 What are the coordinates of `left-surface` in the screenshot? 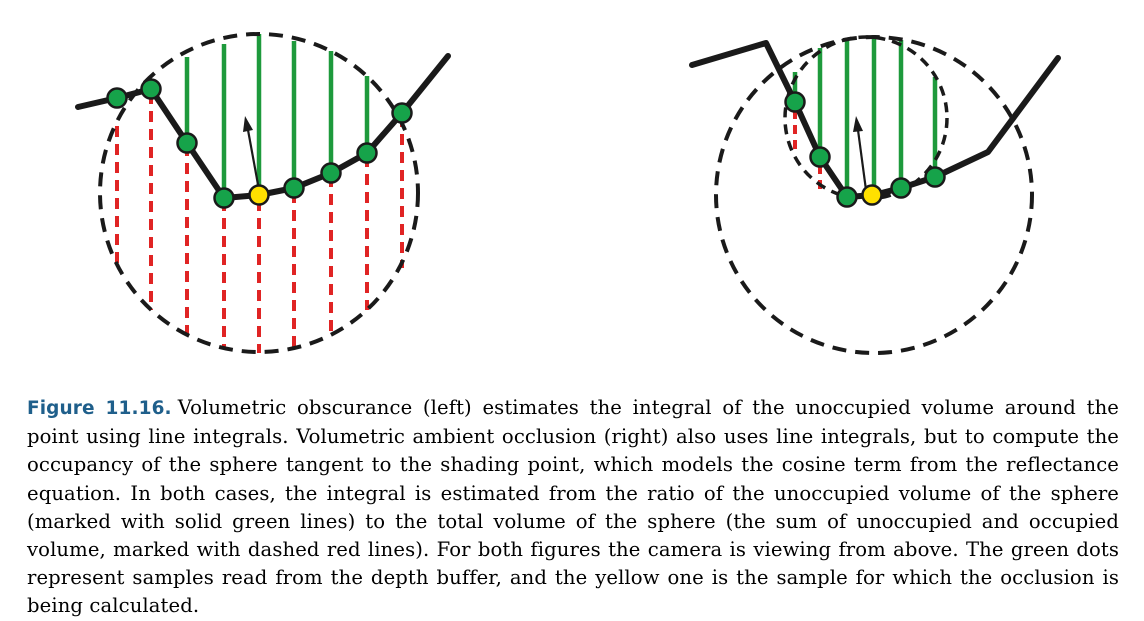 It's located at (263, 127).